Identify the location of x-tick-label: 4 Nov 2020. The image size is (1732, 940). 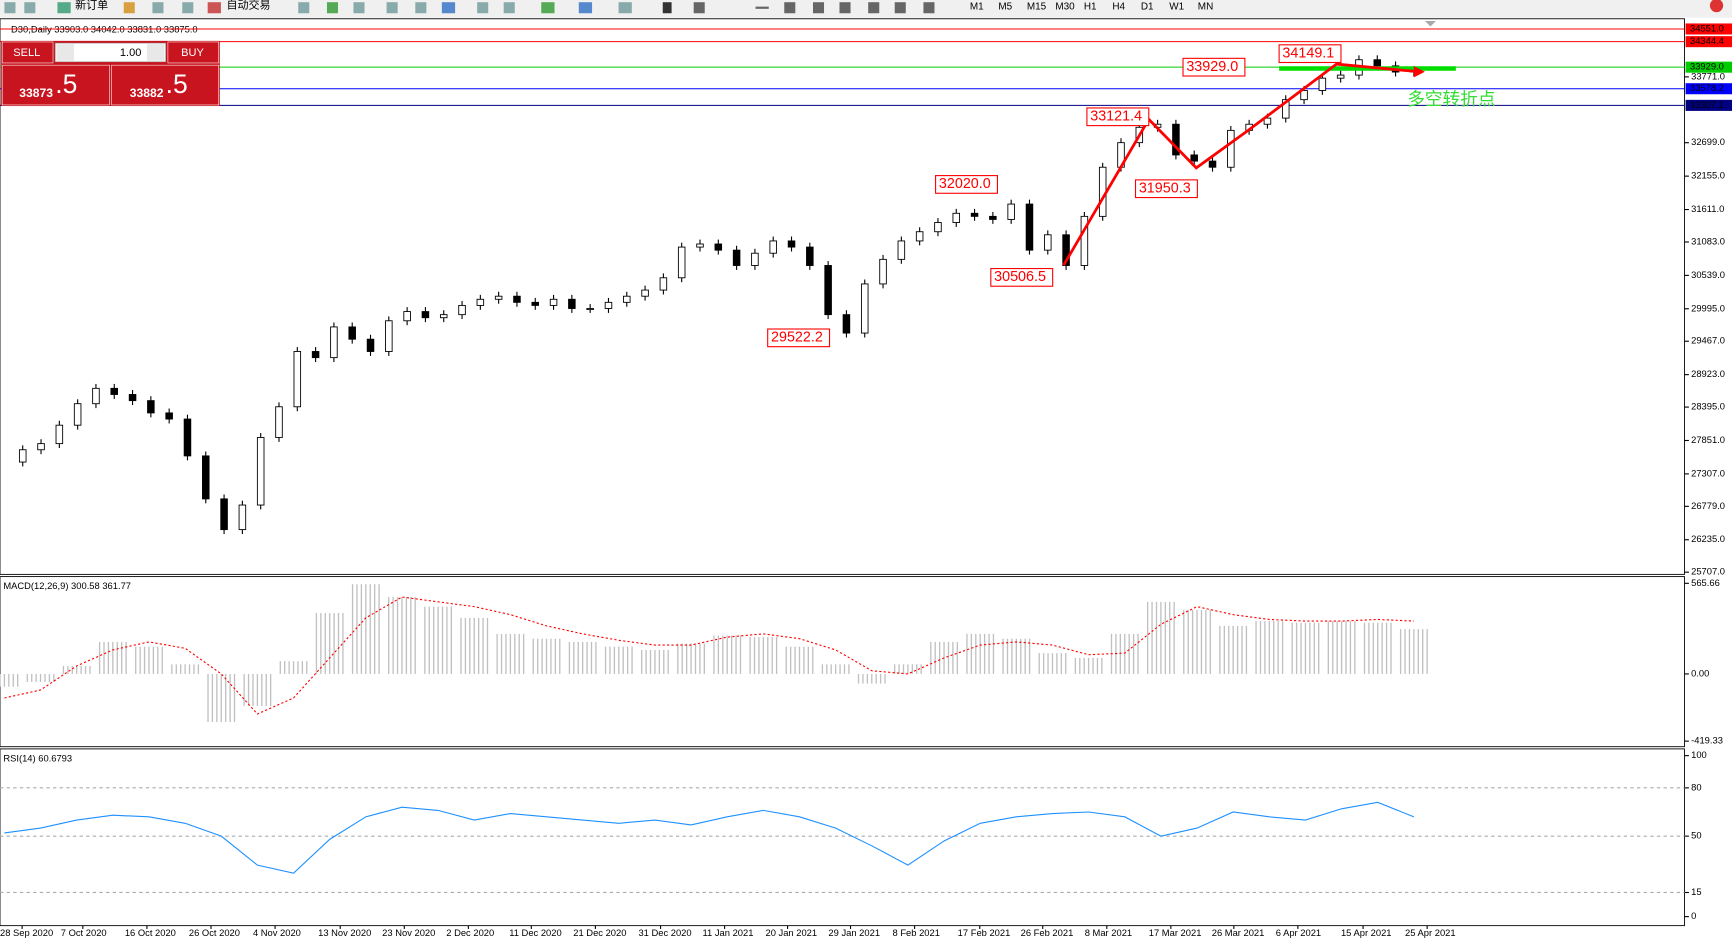
(277, 933).